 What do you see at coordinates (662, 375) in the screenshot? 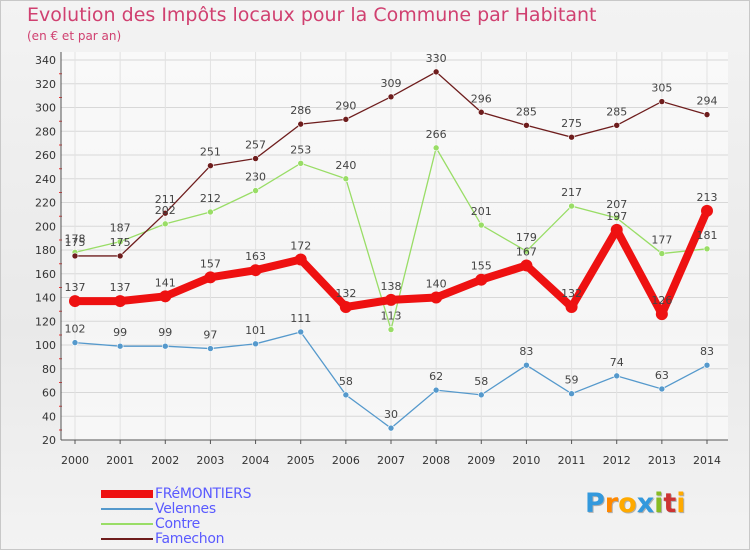
I see `data-label: 63` at bounding box center [662, 375].